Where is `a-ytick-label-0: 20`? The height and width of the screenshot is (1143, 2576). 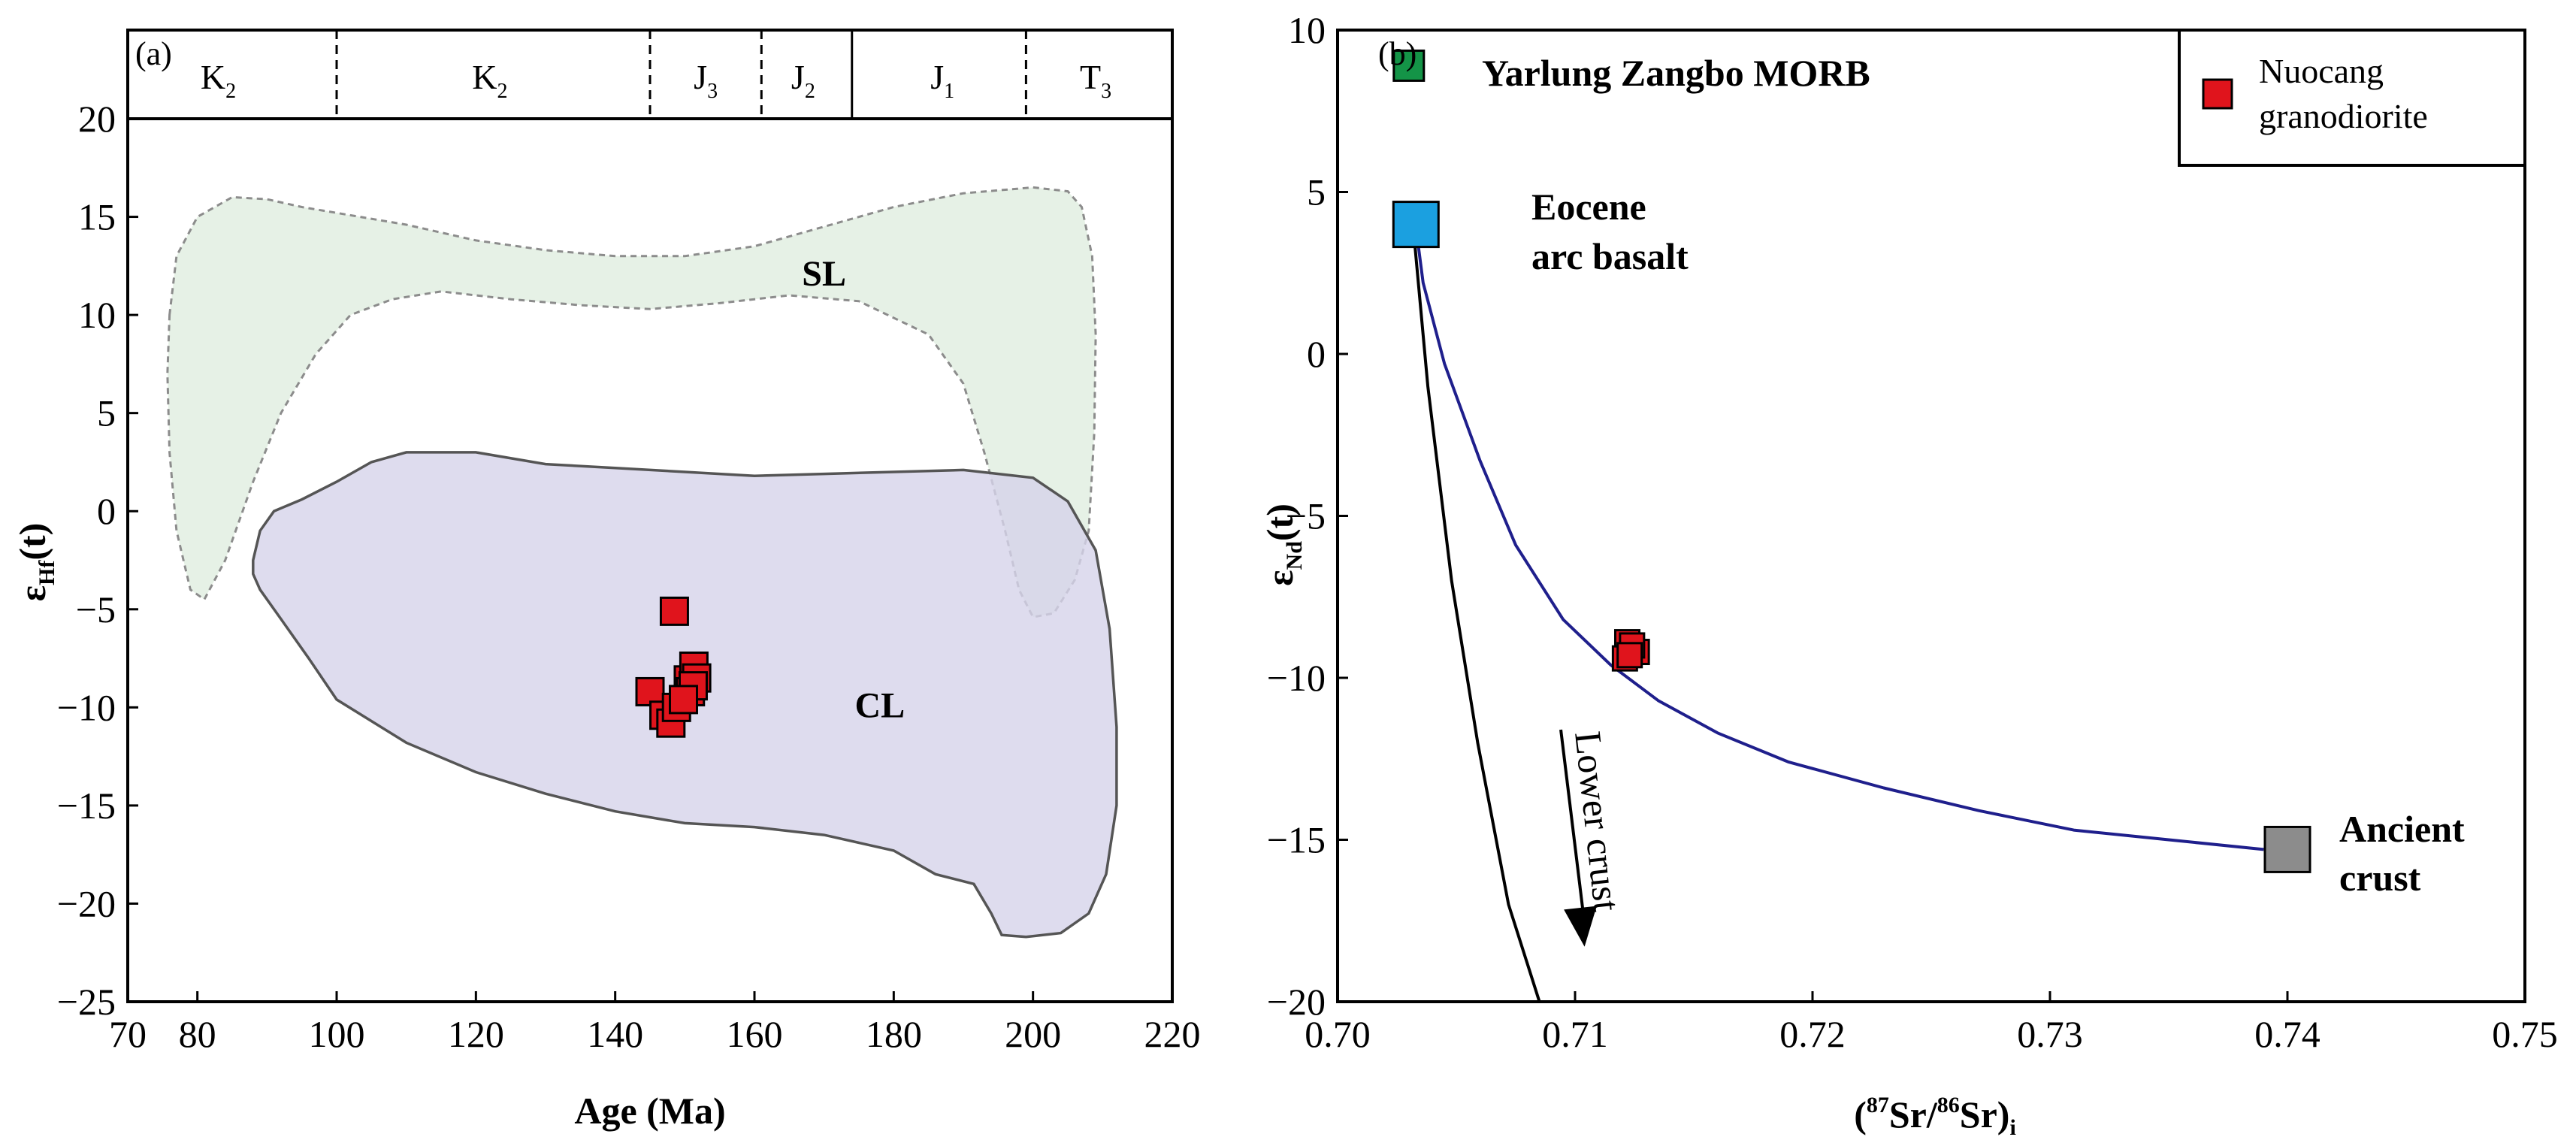
a-ytick-label-0: 20 is located at coordinates (97, 119).